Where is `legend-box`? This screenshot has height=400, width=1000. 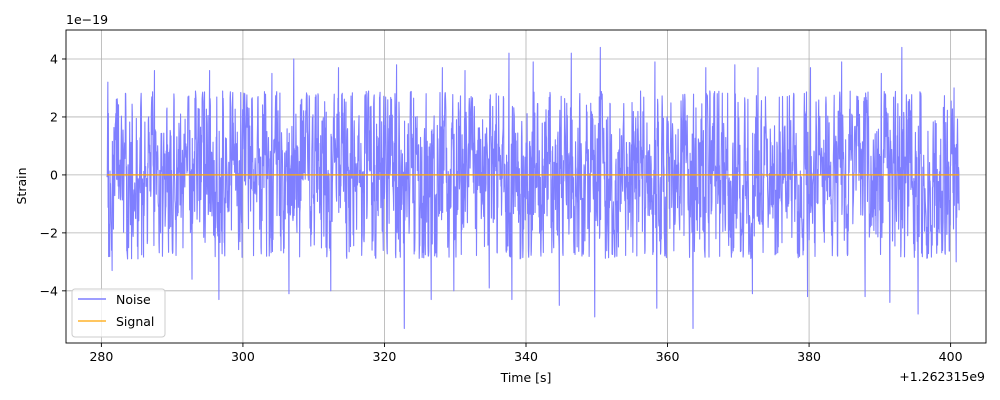
legend-box is located at coordinates (118, 313).